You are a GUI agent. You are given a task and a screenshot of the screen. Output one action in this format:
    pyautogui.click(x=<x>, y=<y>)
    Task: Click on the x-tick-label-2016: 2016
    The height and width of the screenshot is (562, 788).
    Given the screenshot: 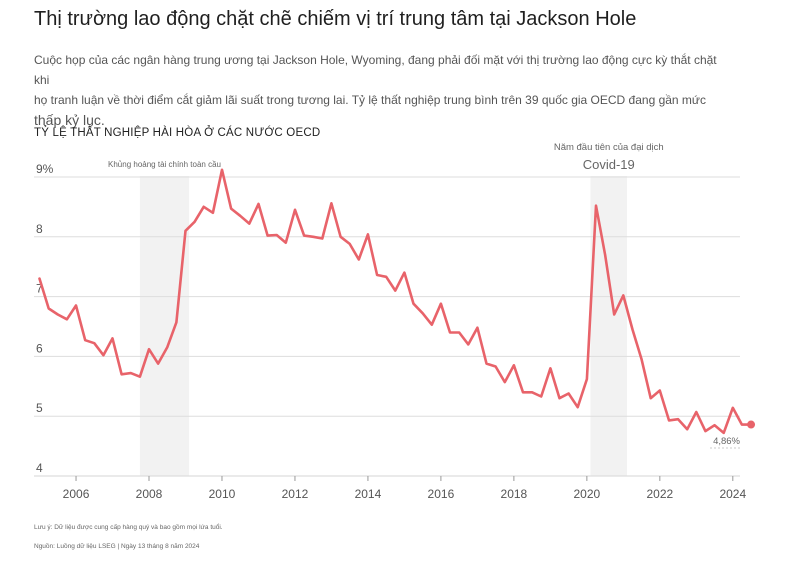 What is the action you would take?
    pyautogui.click(x=441, y=494)
    